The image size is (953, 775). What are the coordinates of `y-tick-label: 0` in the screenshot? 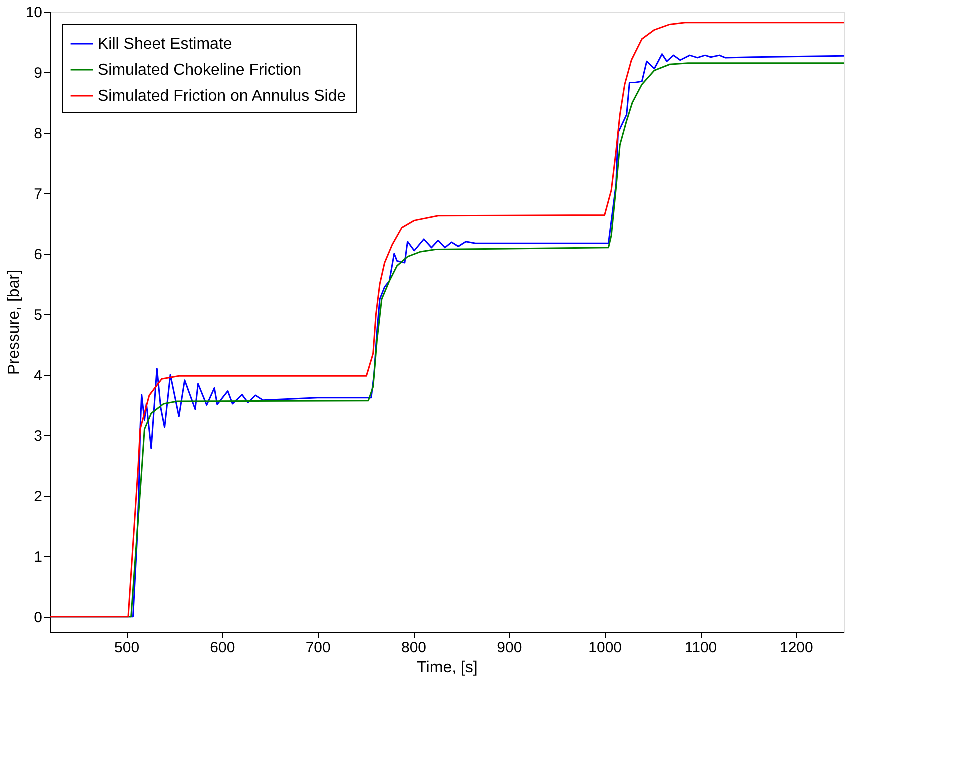 It's located at (38, 617).